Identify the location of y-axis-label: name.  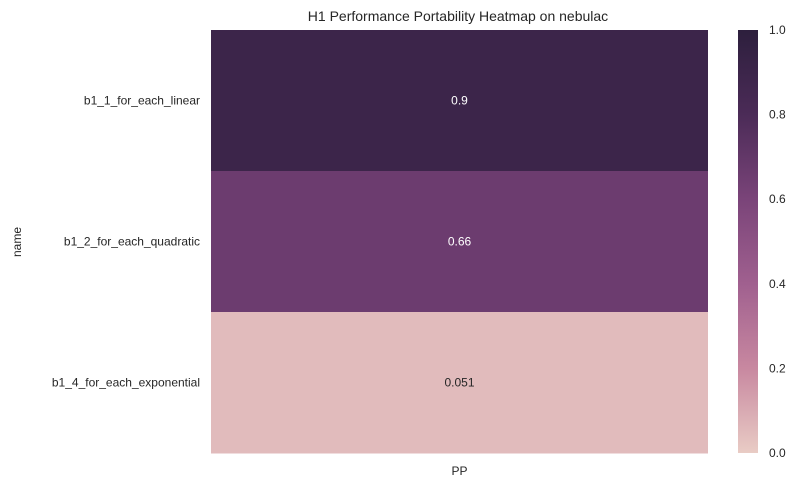
(17, 242).